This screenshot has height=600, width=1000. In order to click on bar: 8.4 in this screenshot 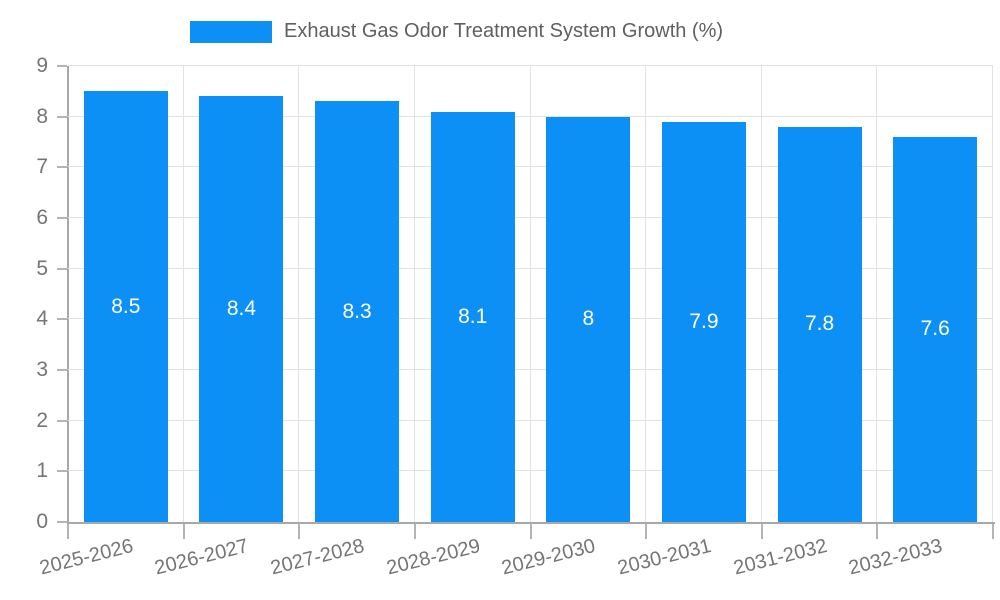, I will do `click(241, 309)`.